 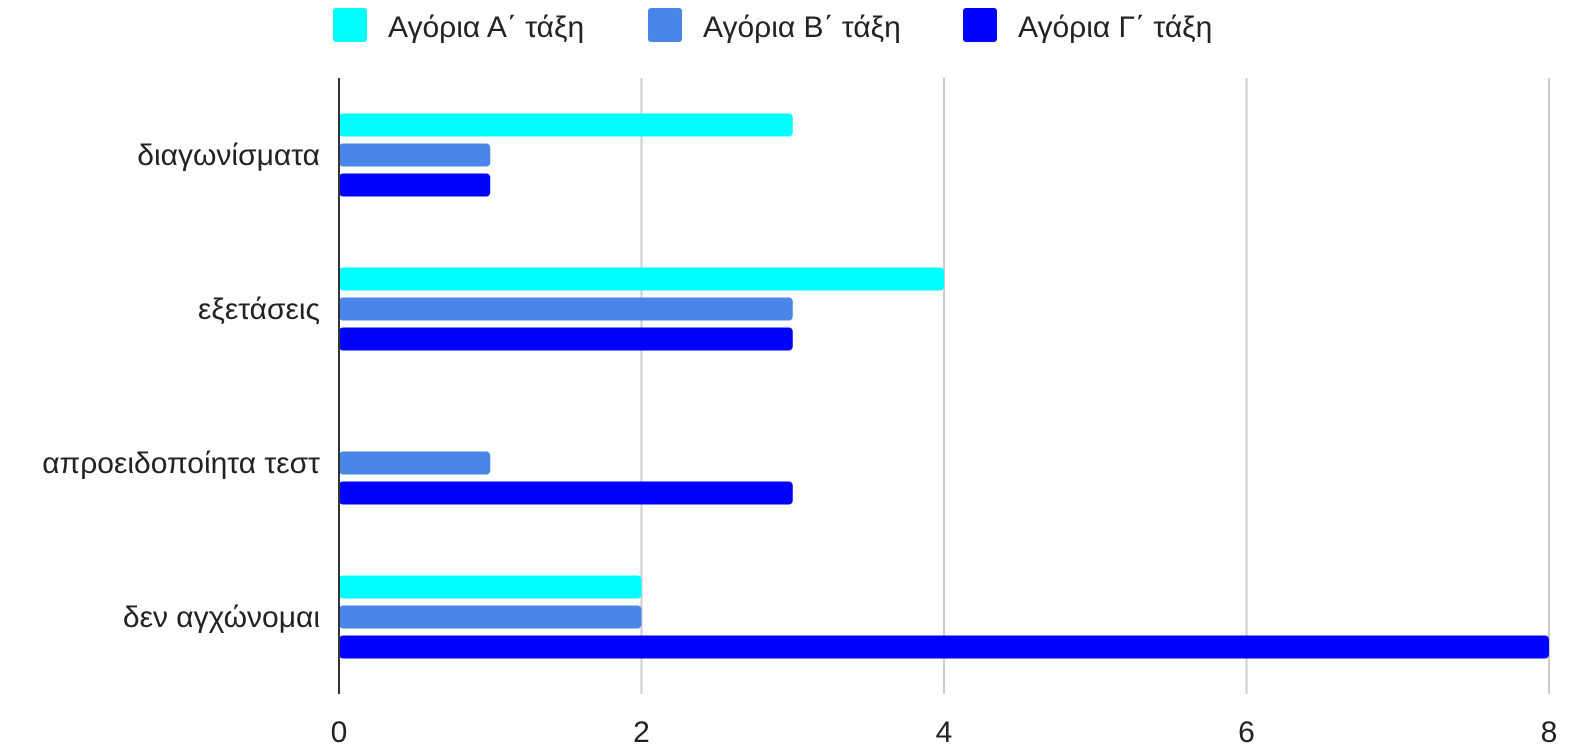 What do you see at coordinates (221, 617) in the screenshot?
I see `y-category-label: δεν αγχώνομαι` at bounding box center [221, 617].